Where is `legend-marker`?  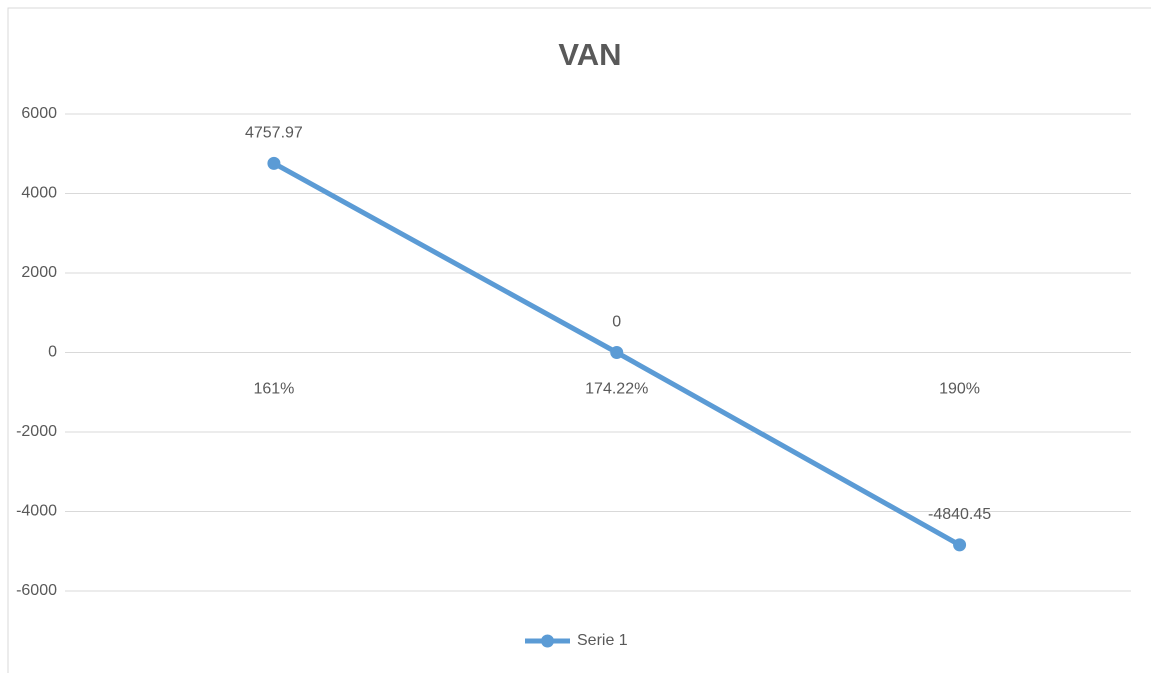
legend-marker is located at coordinates (547, 641).